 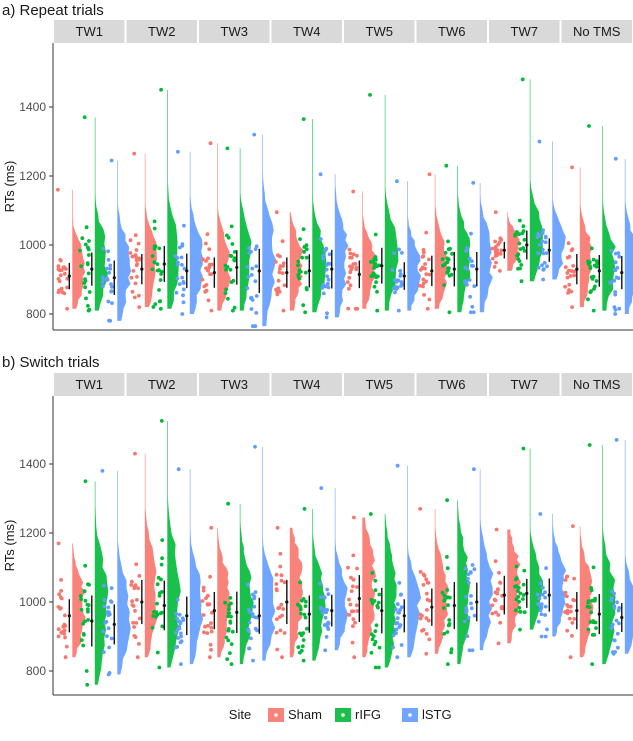 What do you see at coordinates (451, 384) in the screenshot?
I see `facet-label-1-5: TW6` at bounding box center [451, 384].